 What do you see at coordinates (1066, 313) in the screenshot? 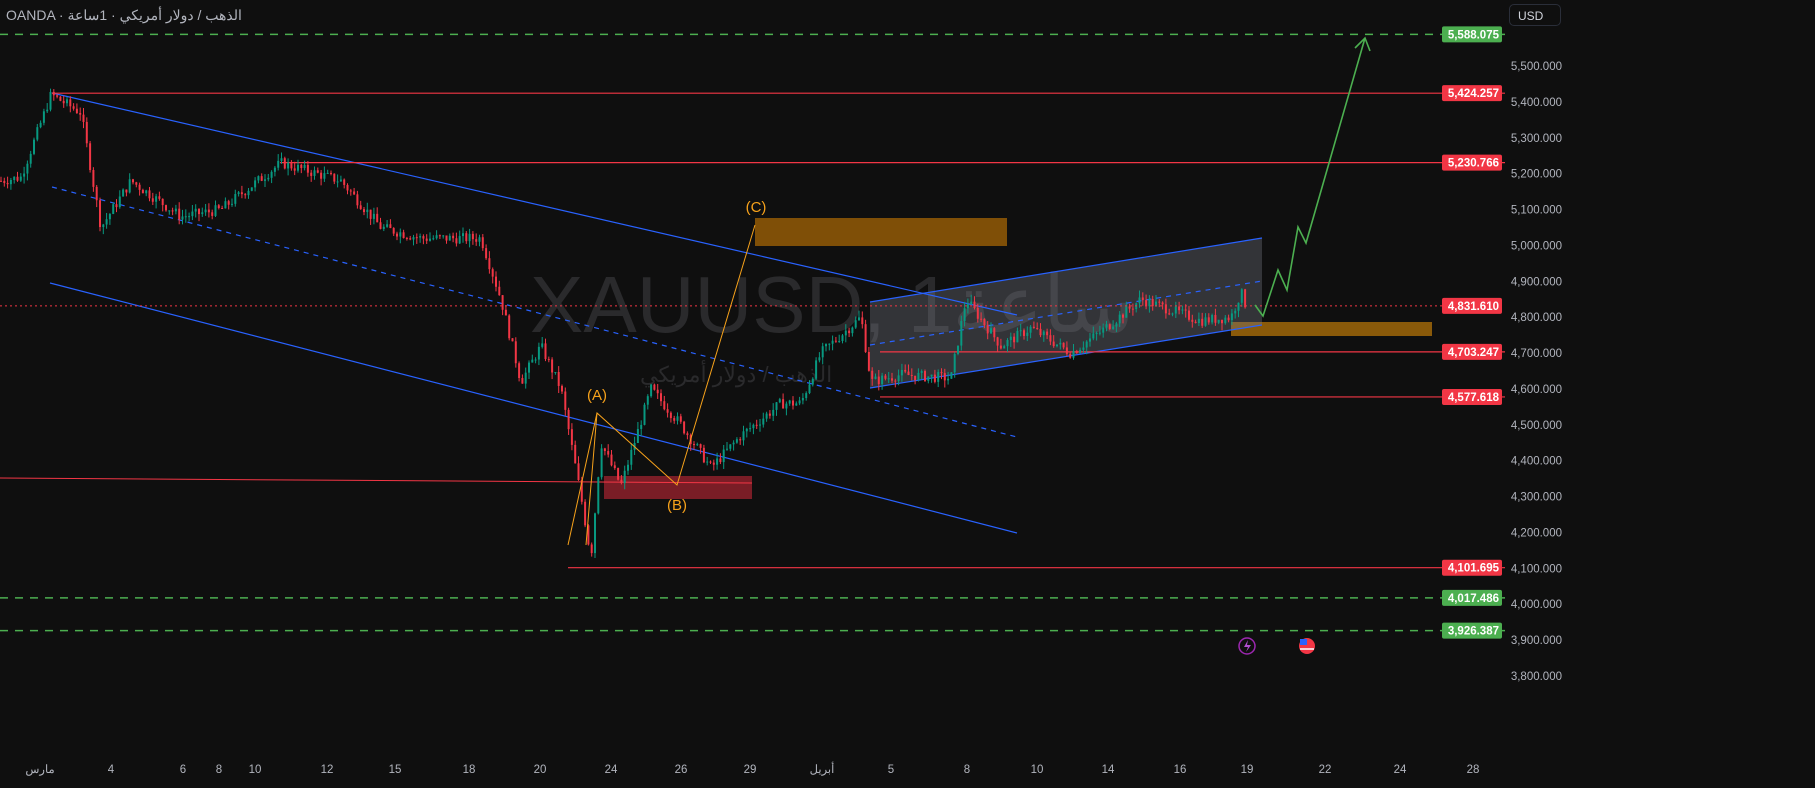
I see `rising-channel-box` at bounding box center [1066, 313].